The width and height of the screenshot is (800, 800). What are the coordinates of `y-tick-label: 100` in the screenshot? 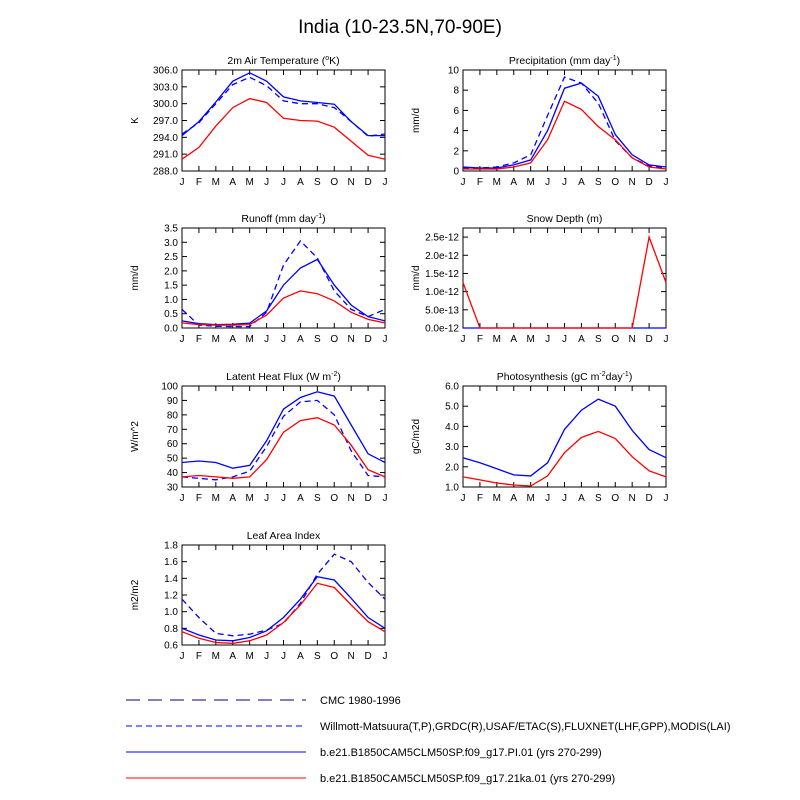 It's located at (169, 387).